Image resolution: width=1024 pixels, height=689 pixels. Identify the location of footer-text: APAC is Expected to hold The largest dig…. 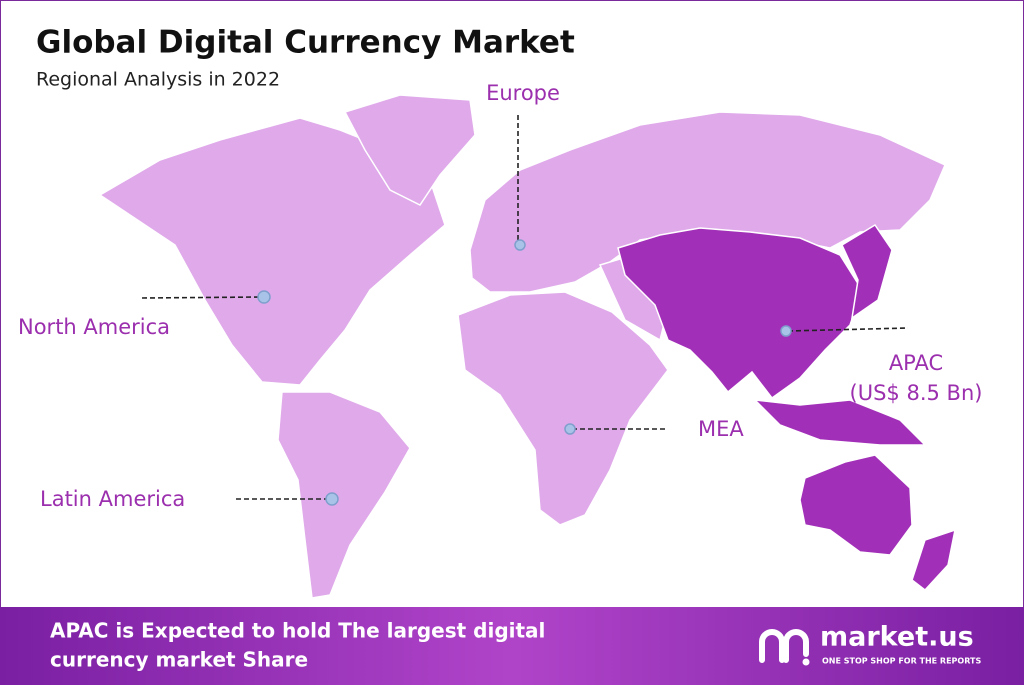
(297, 631).